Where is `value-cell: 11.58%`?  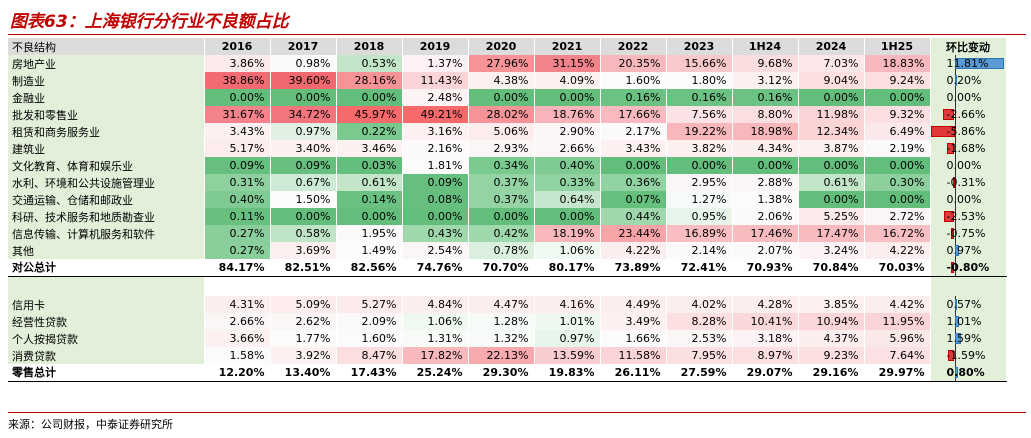
value-cell: 11.58% is located at coordinates (633, 355).